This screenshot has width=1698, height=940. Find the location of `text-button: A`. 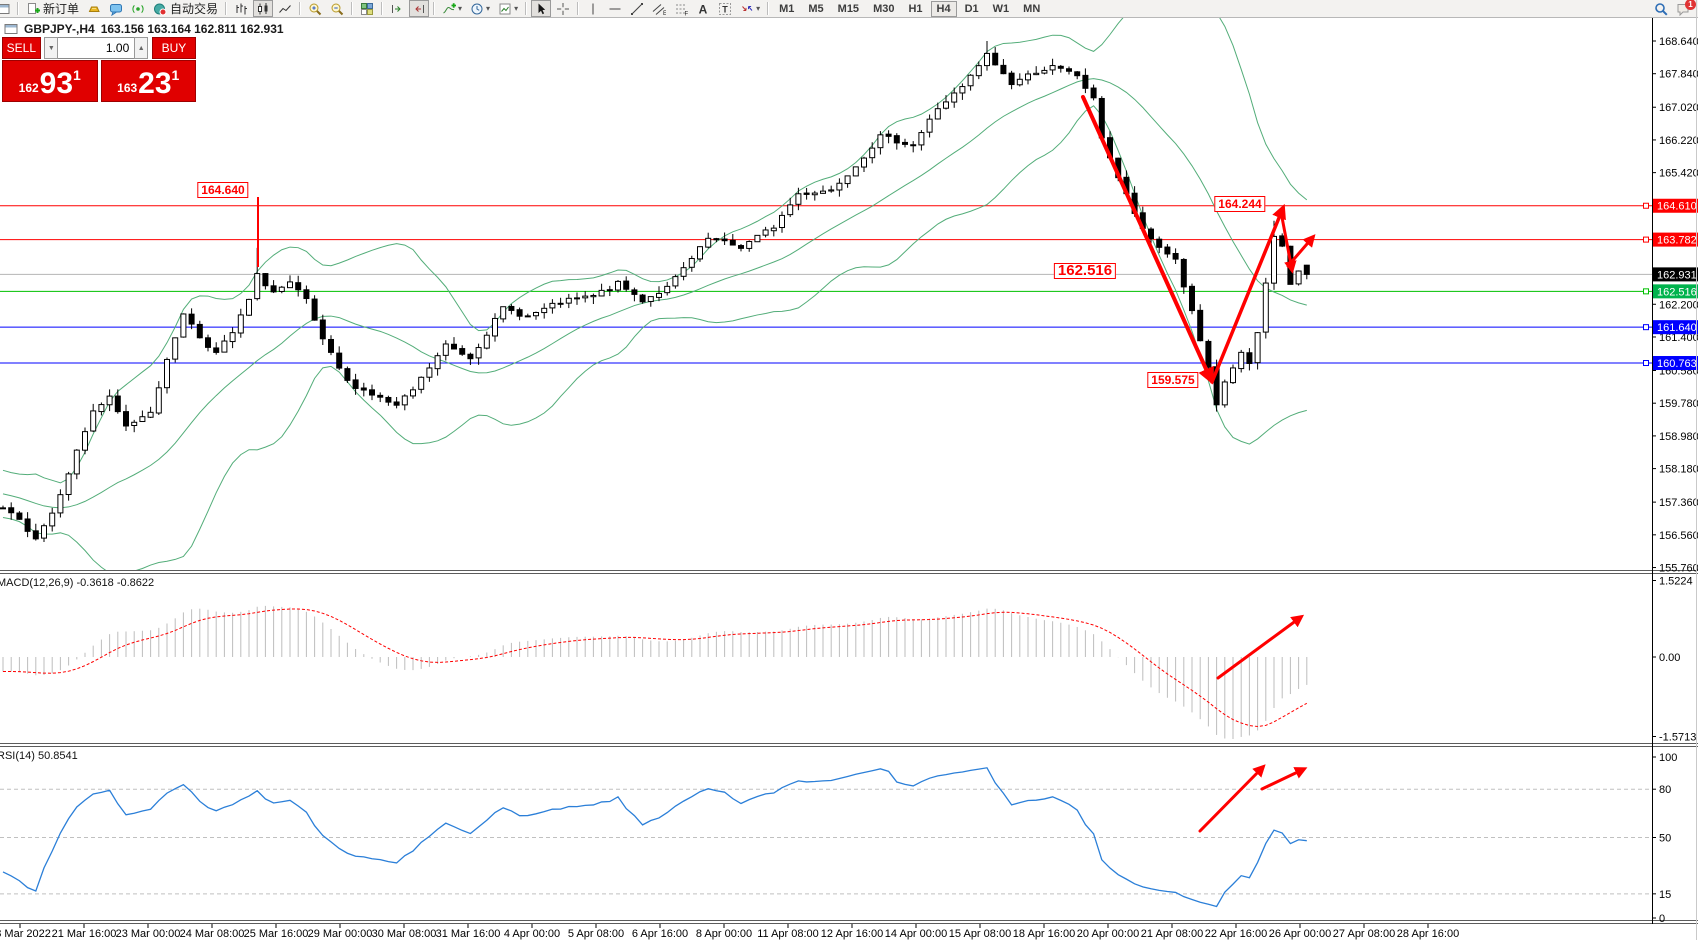

text-button: A is located at coordinates (703, 8).